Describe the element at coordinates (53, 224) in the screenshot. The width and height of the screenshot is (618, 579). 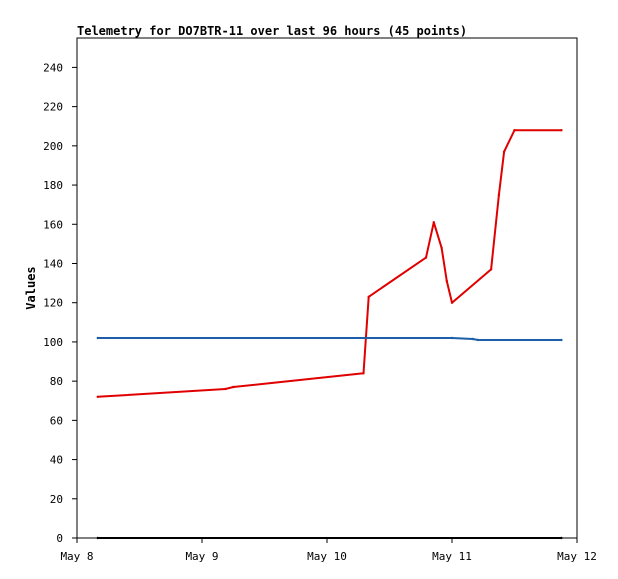
I see `y-tick-label: 160` at that location.